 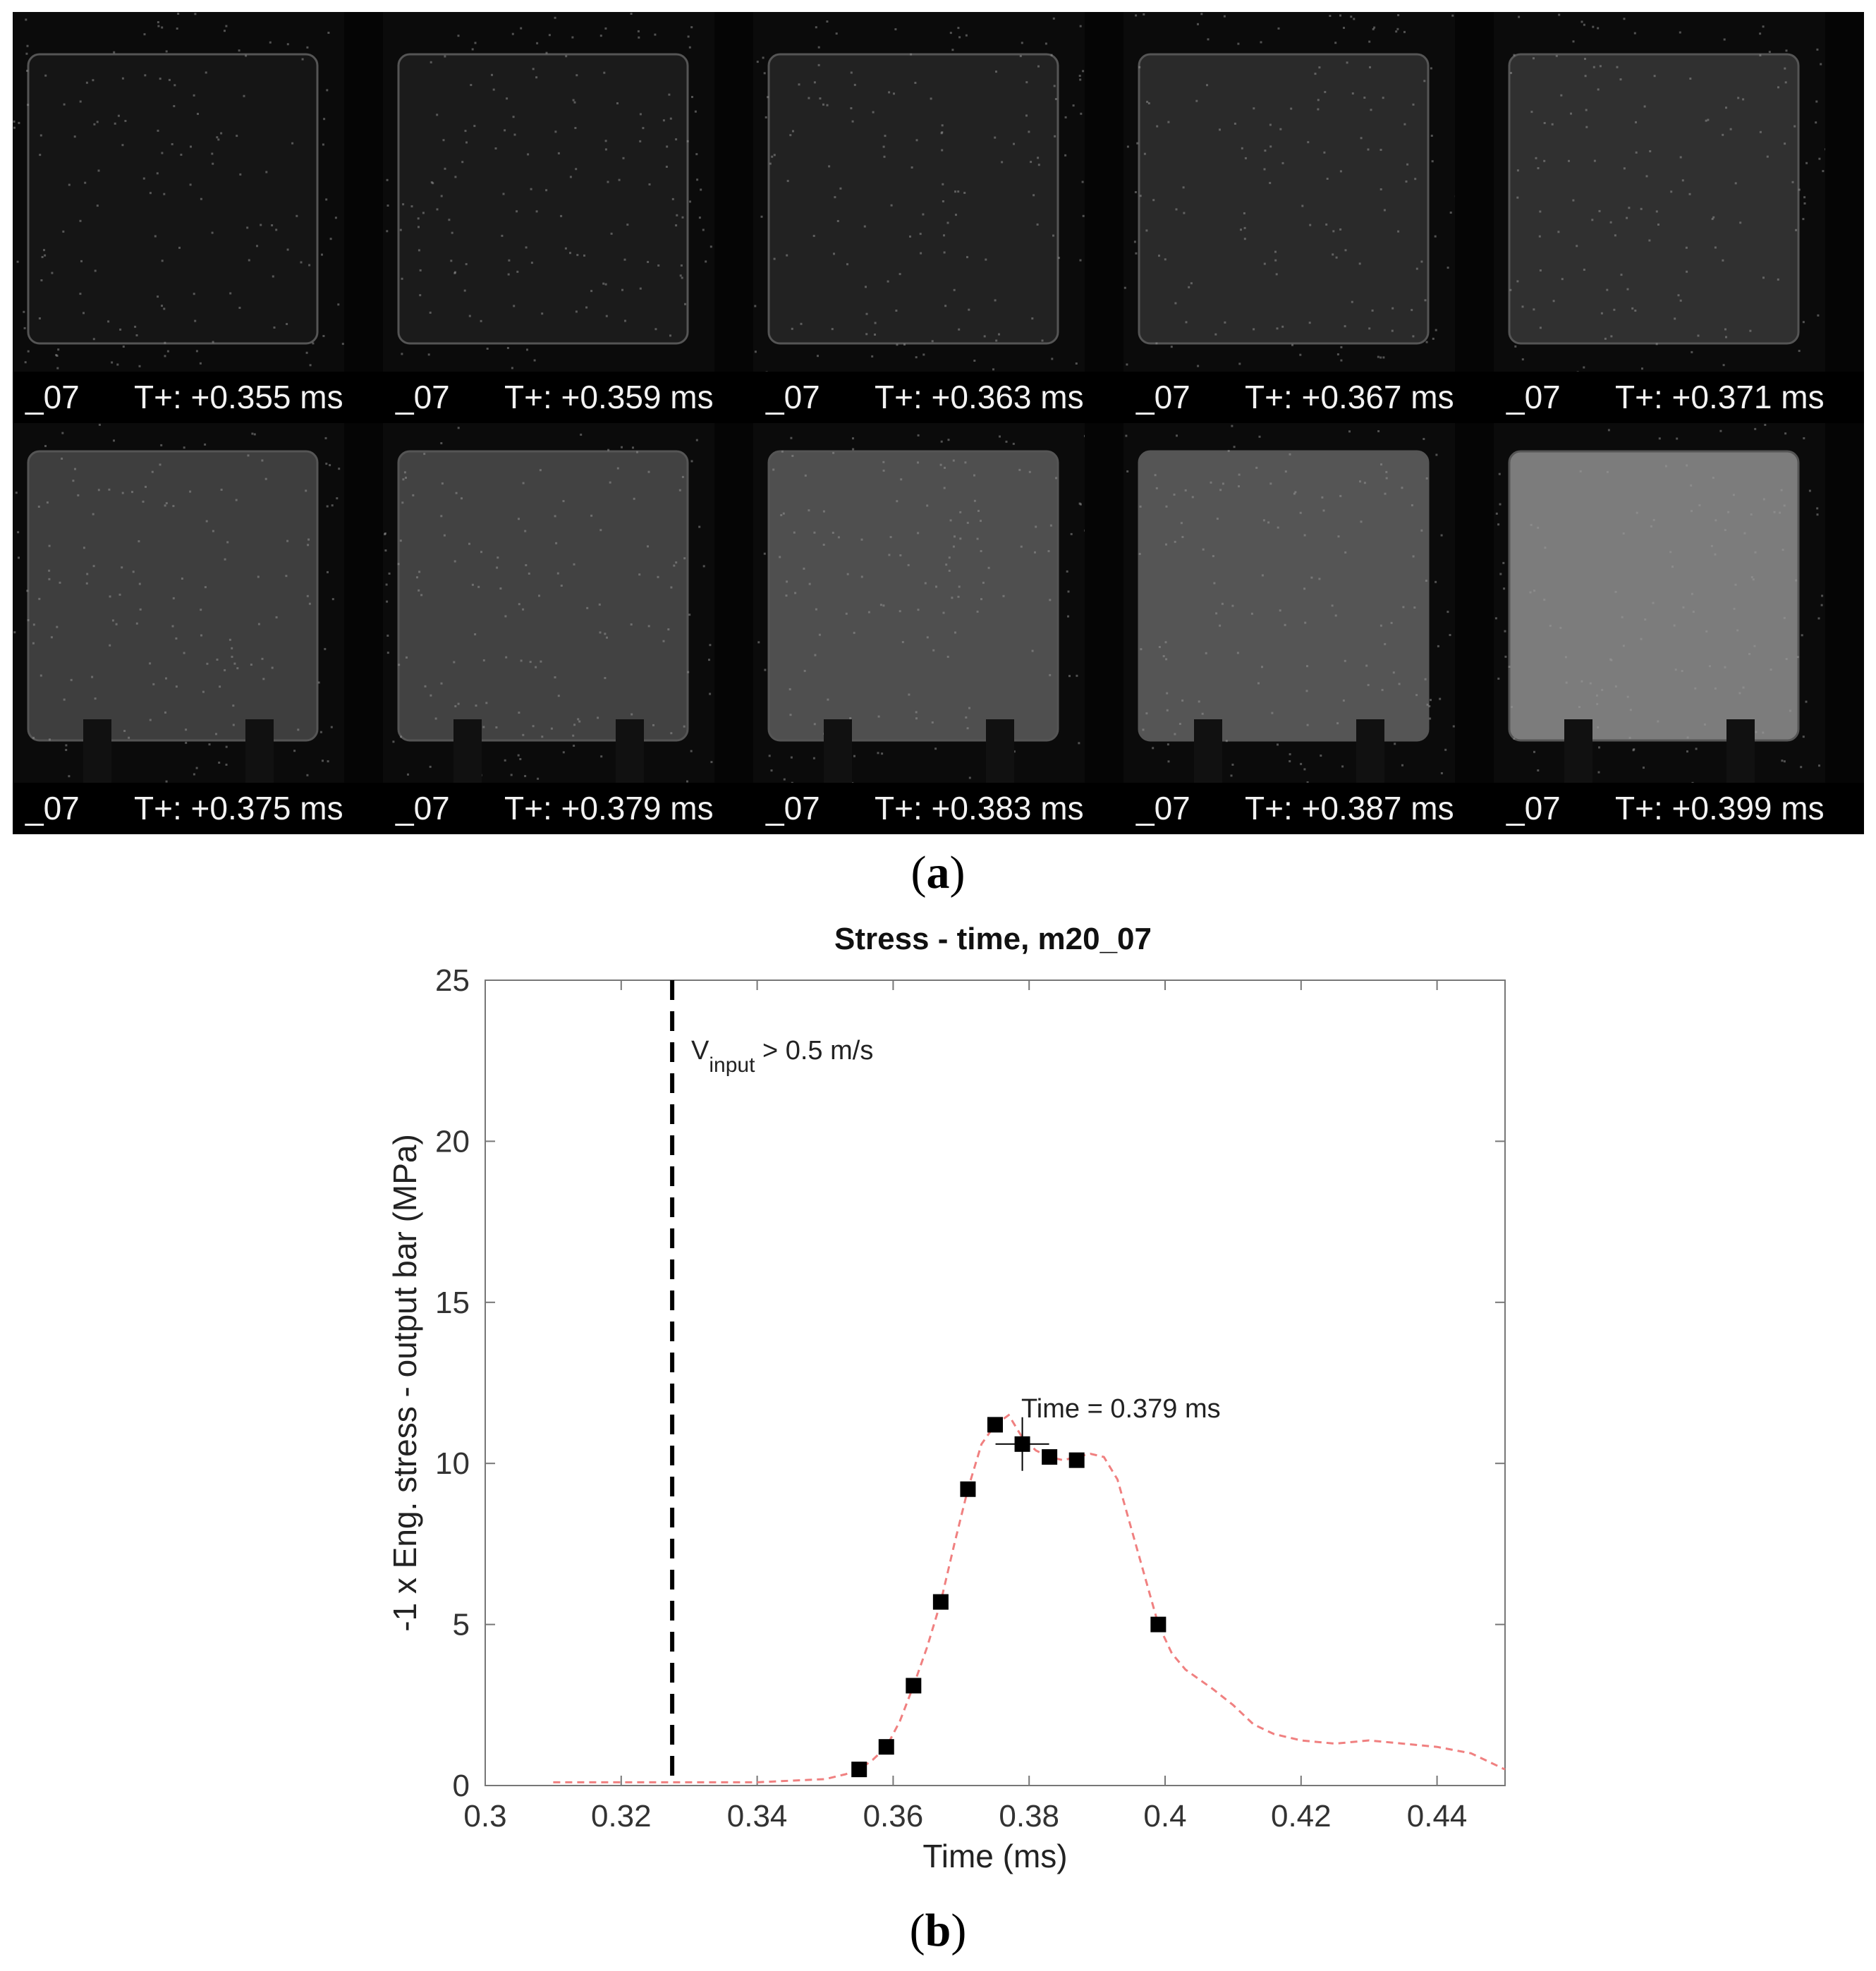 What do you see at coordinates (757, 1816) in the screenshot?
I see `x-tick-label: 0.34` at bounding box center [757, 1816].